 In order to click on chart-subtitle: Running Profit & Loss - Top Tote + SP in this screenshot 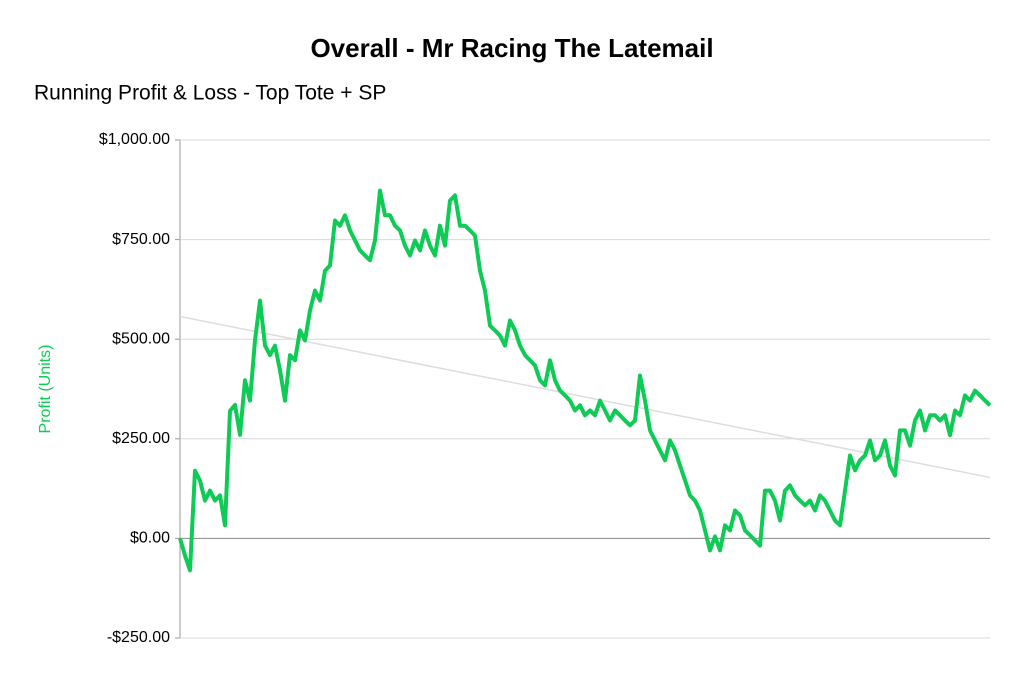, I will do `click(210, 93)`.